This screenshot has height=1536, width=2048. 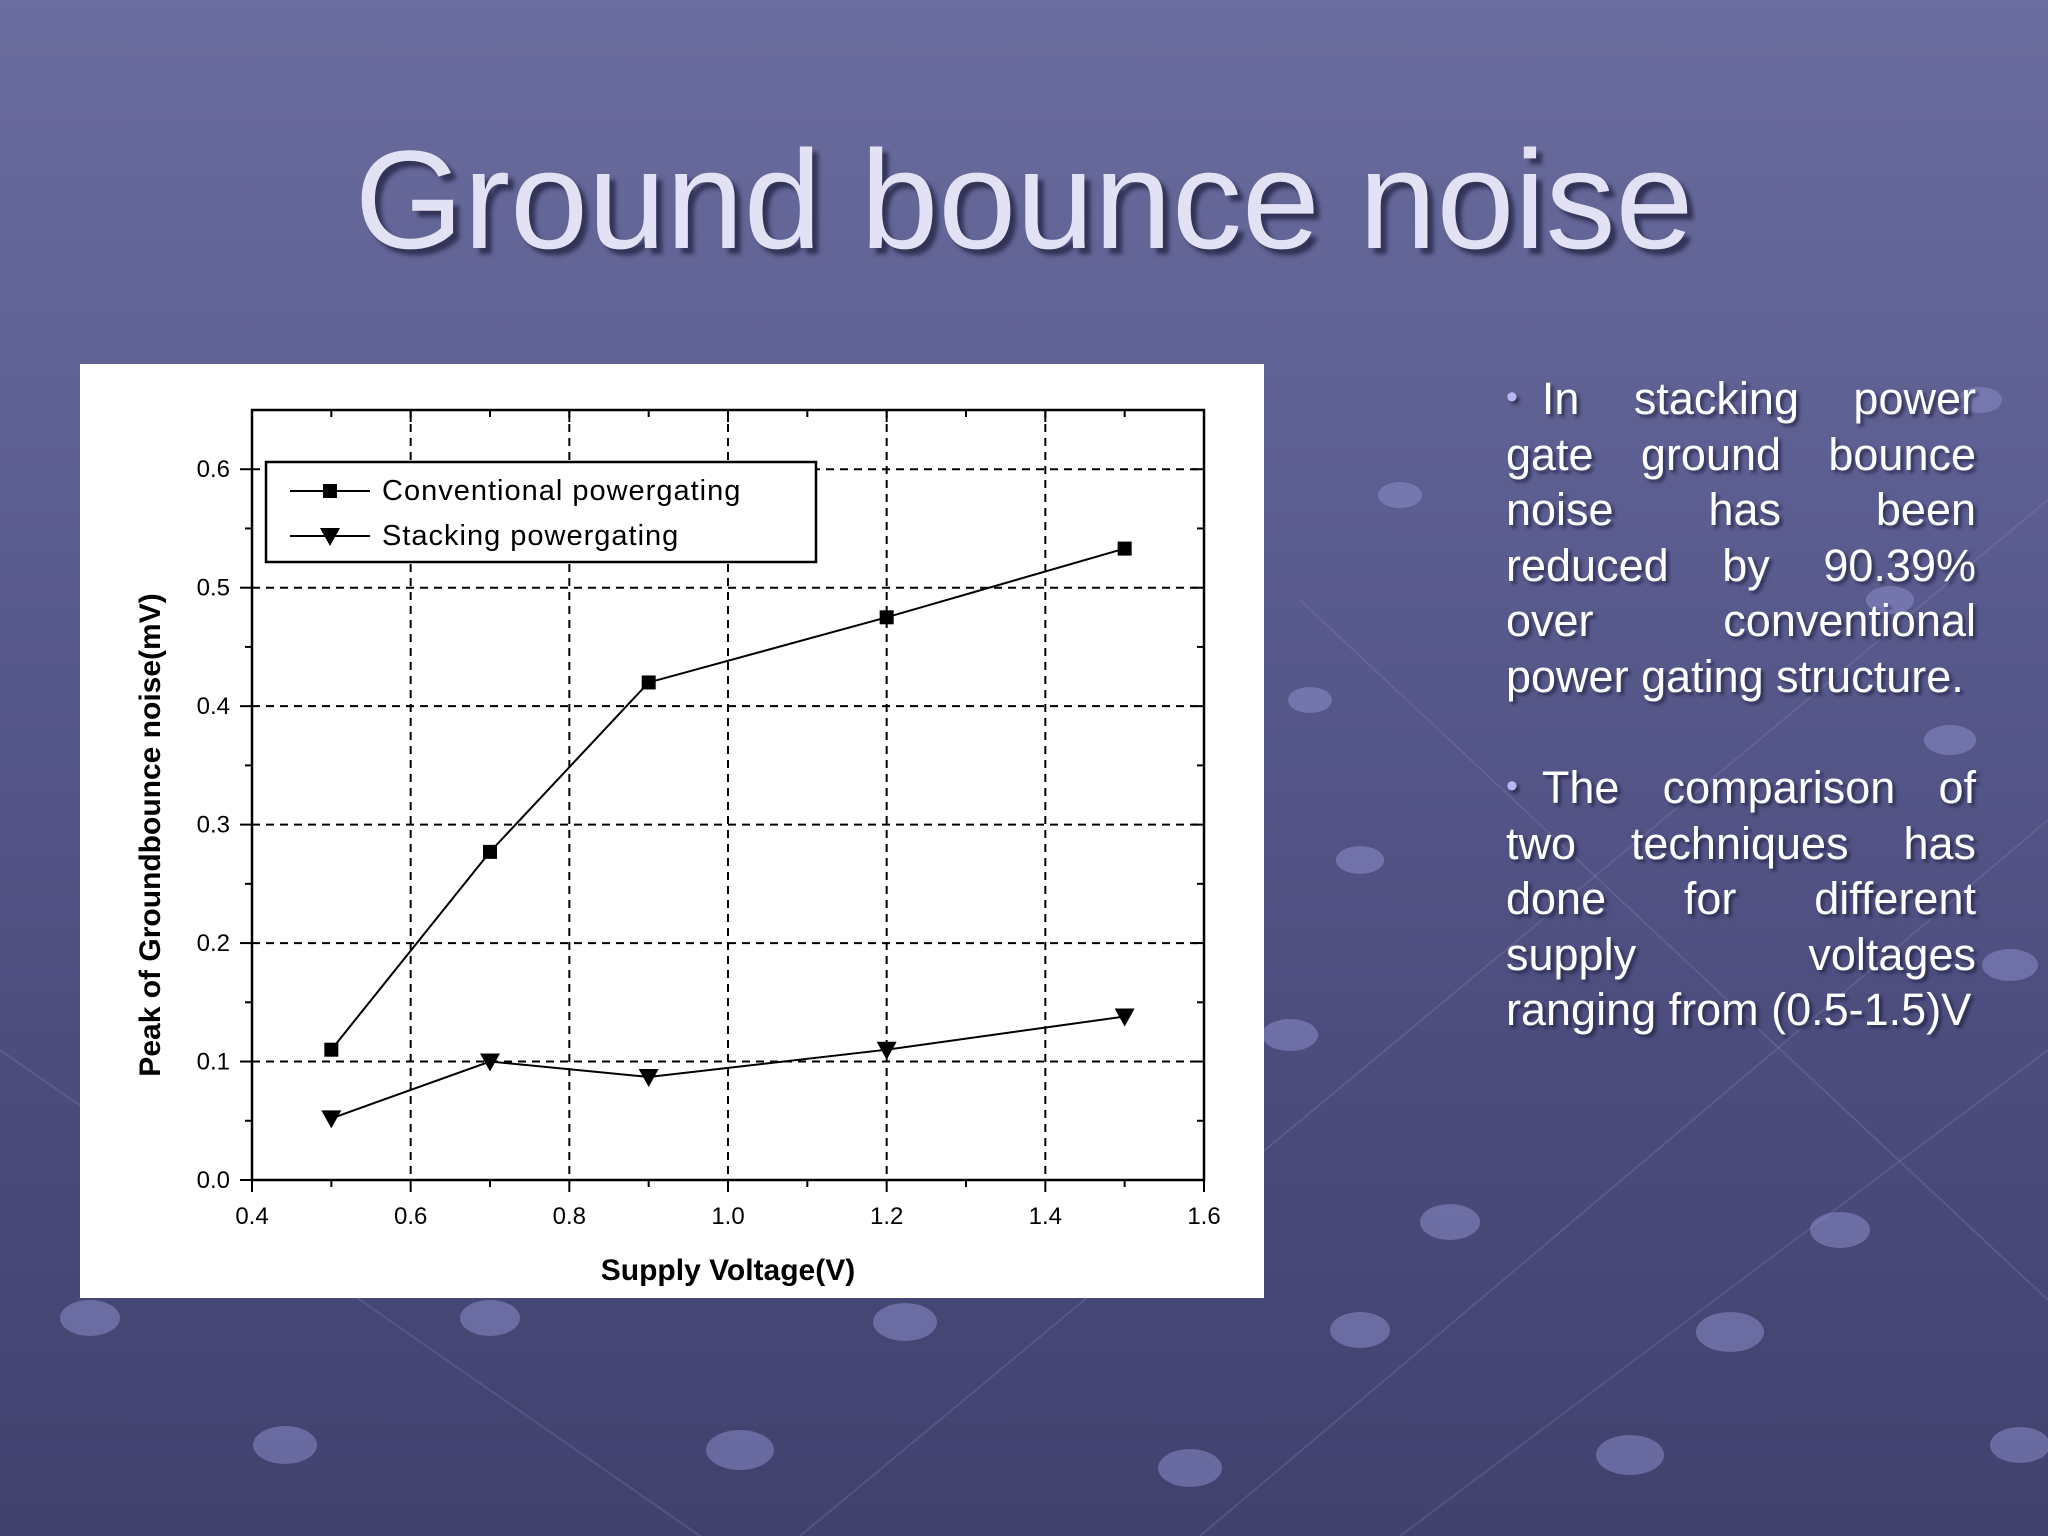 What do you see at coordinates (213, 1180) in the screenshot?
I see `y-tick-label: 0.0` at bounding box center [213, 1180].